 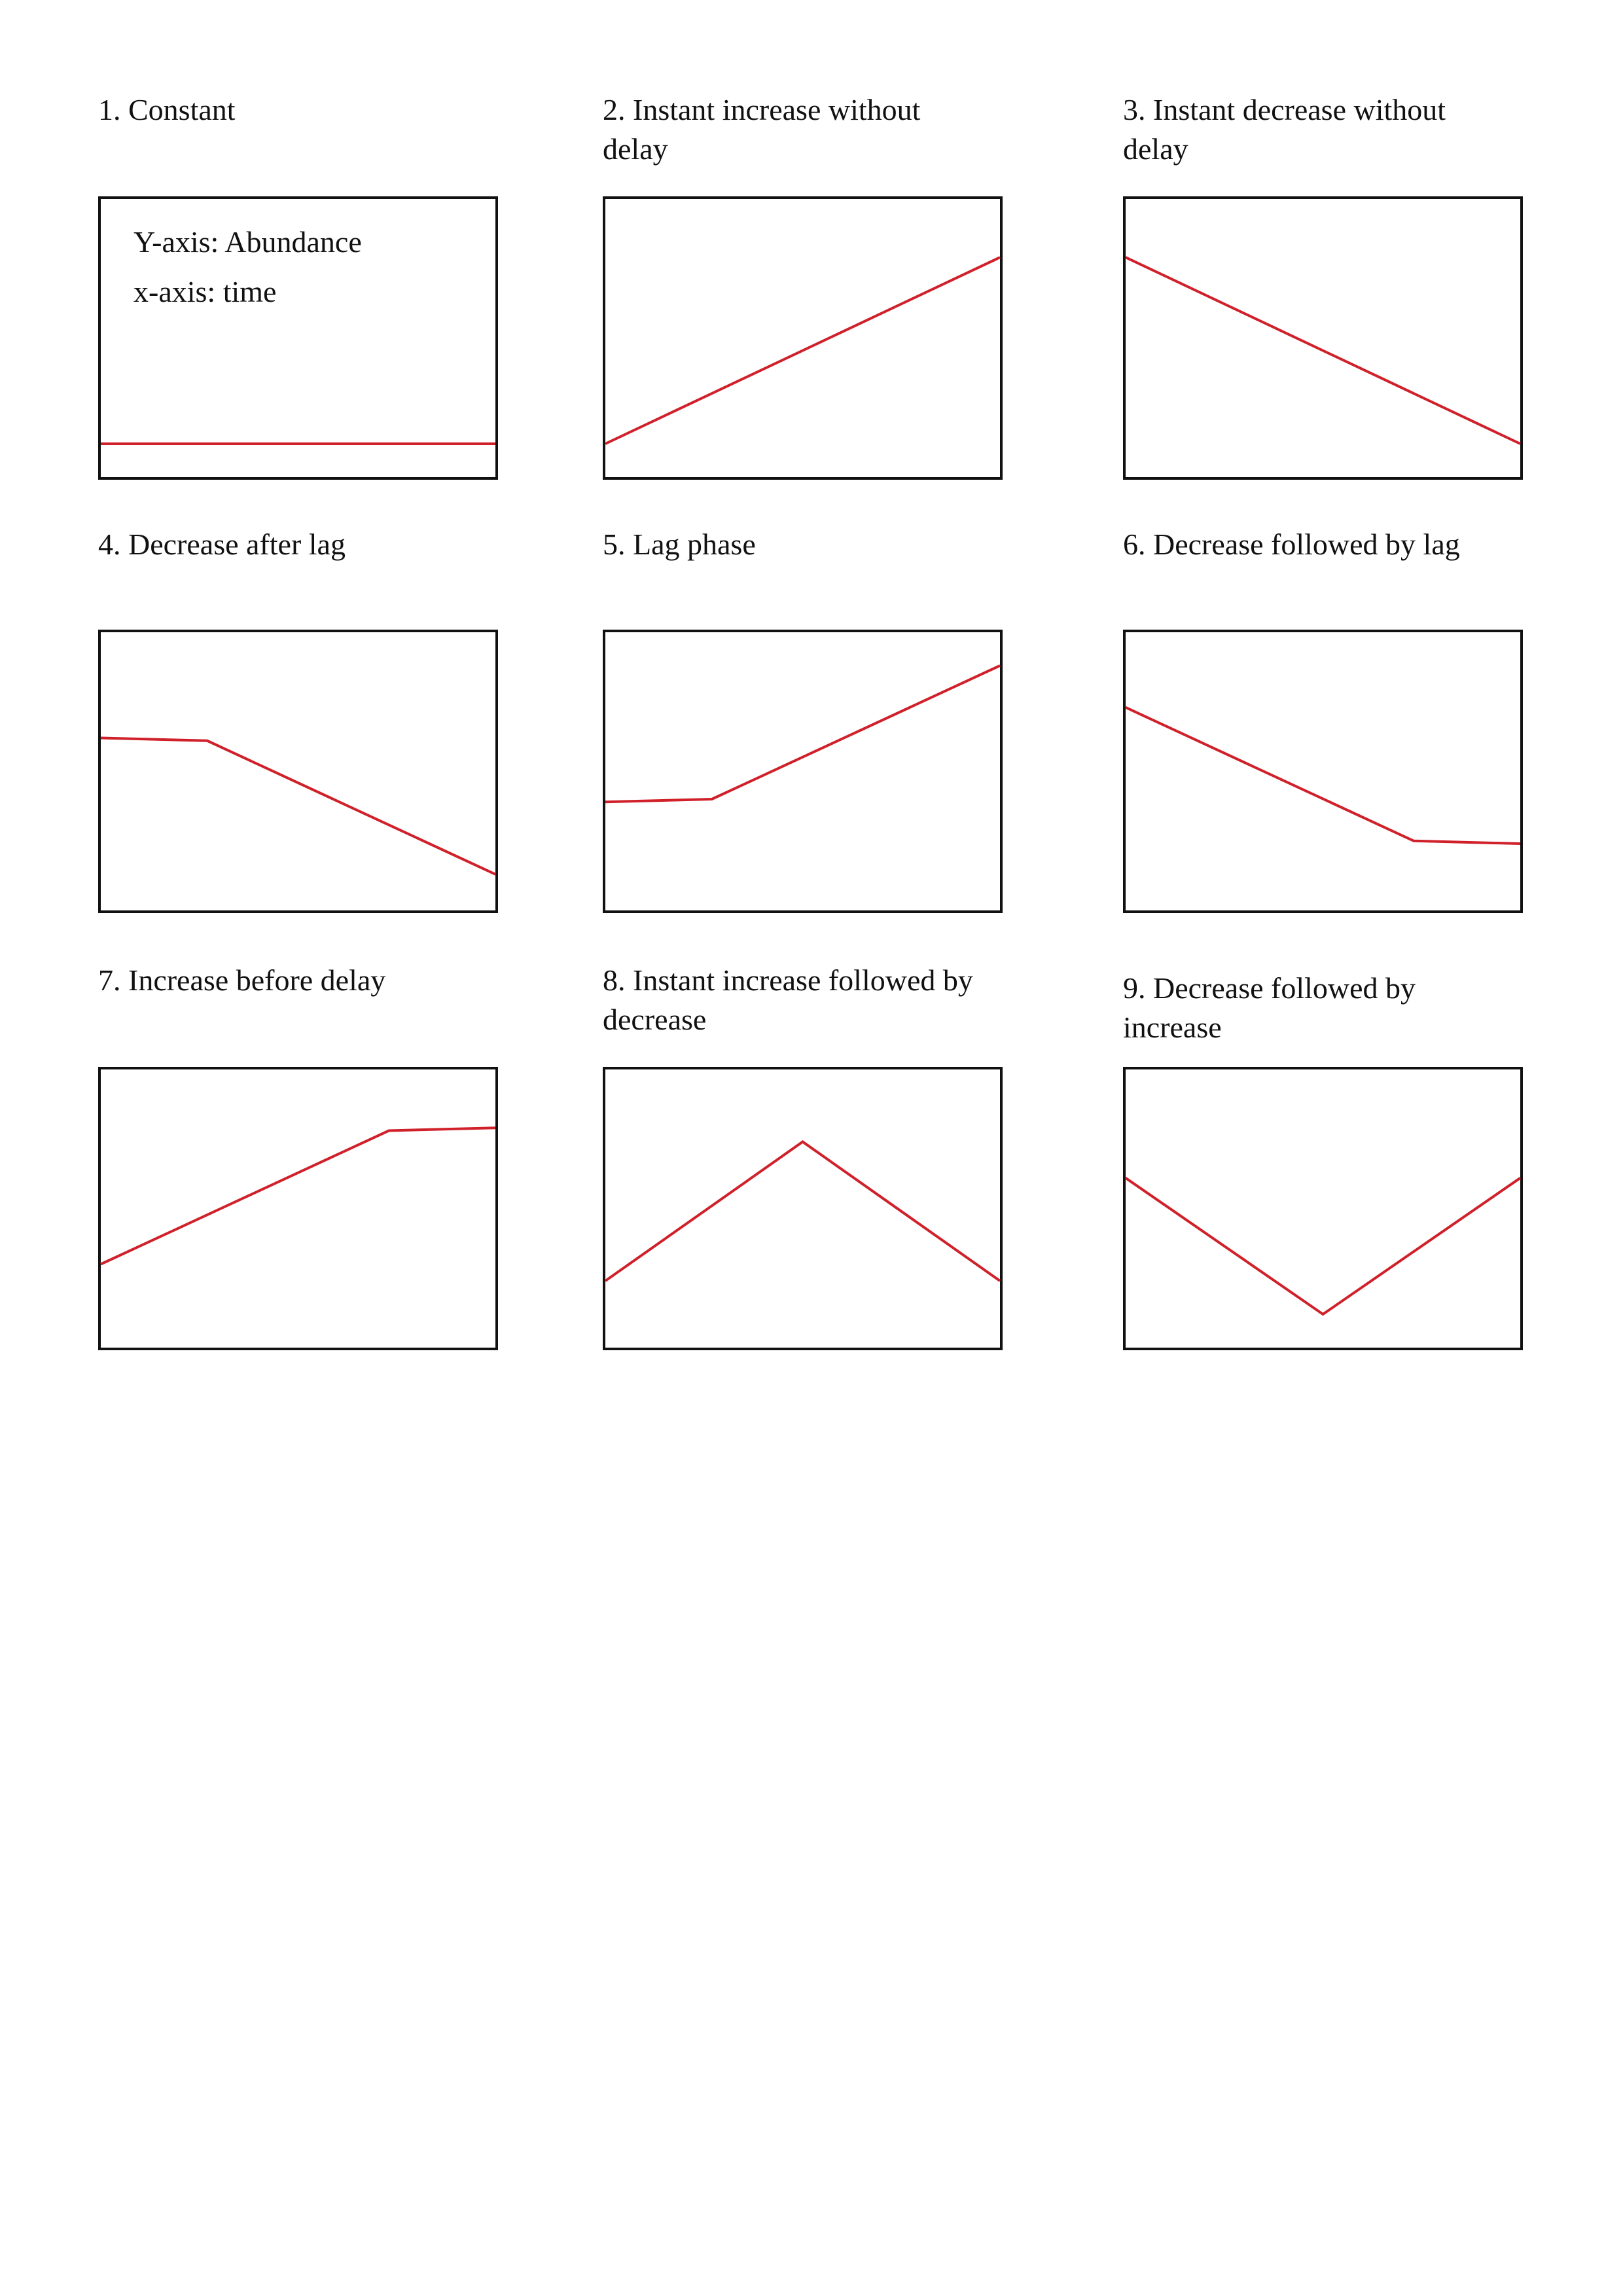 I want to click on x-axis-note: x-axis: time, so click(x=205, y=291).